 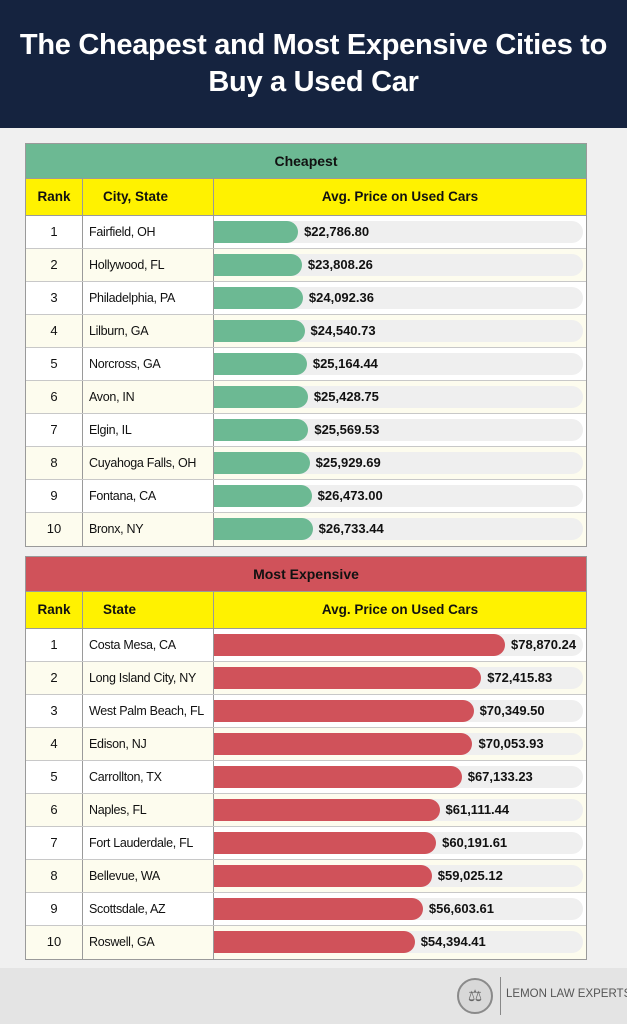 I want to click on city-cell: Avon, IN, so click(x=148, y=397).